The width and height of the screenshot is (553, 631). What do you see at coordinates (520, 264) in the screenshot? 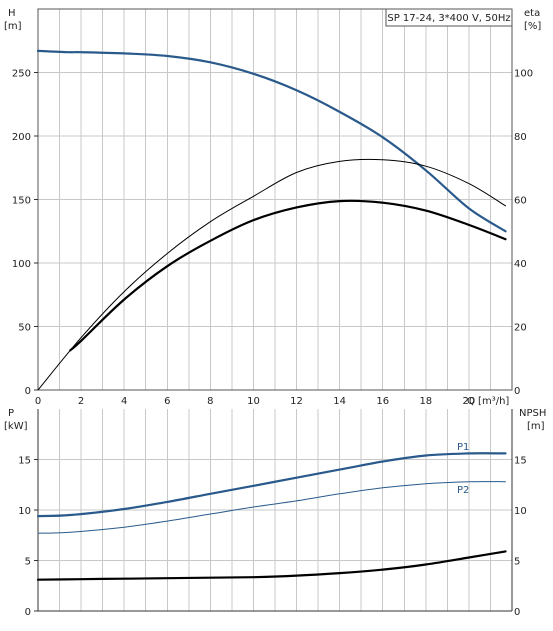
I see `top-right-tick-label: 40` at bounding box center [520, 264].